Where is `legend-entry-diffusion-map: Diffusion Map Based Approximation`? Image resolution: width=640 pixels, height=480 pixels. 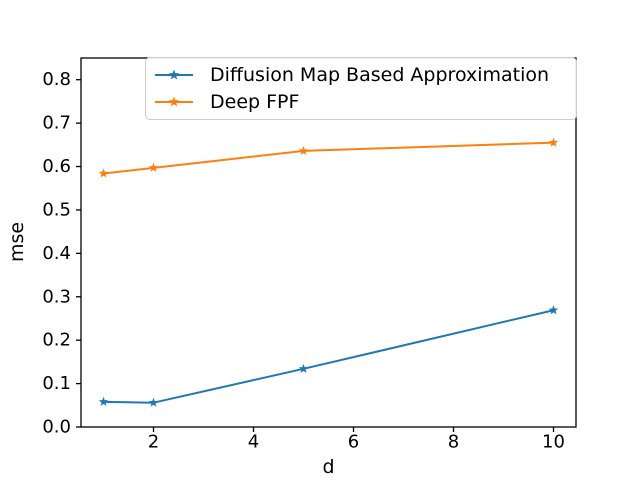
legend-entry-diffusion-map: Diffusion Map Based Approximation is located at coordinates (361, 75).